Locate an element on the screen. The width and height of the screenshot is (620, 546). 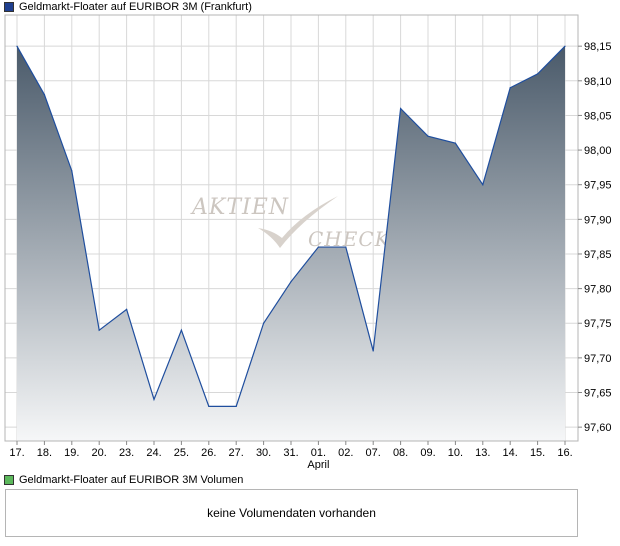
y-tick-label: 97,60 is located at coordinates (598, 428).